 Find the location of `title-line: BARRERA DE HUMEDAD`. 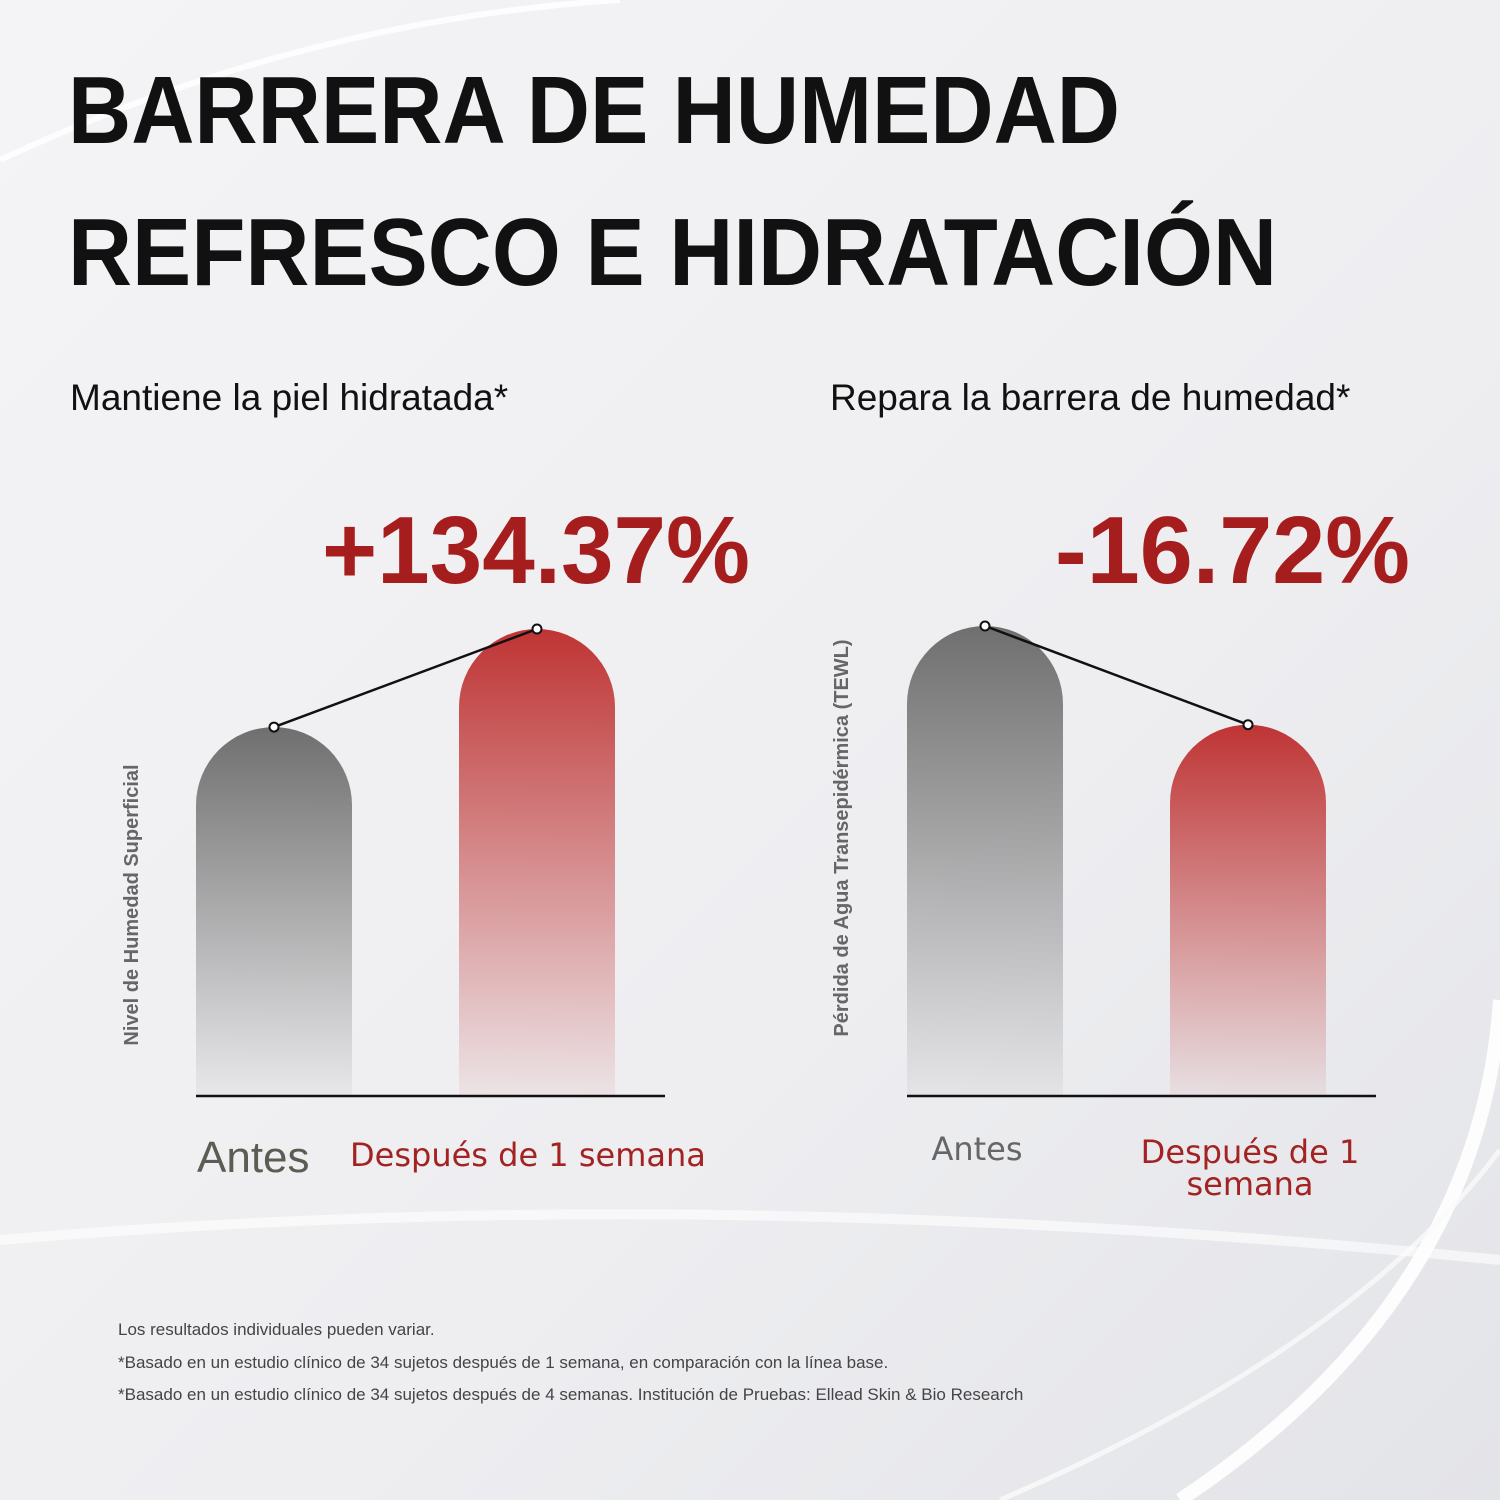

title-line: BARRERA DE HUMEDAD is located at coordinates (594, 110).